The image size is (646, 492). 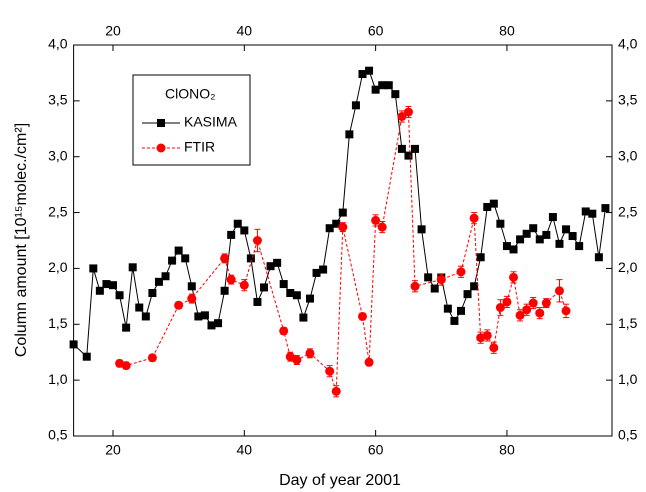 I want to click on legend-box, so click(x=191, y=120).